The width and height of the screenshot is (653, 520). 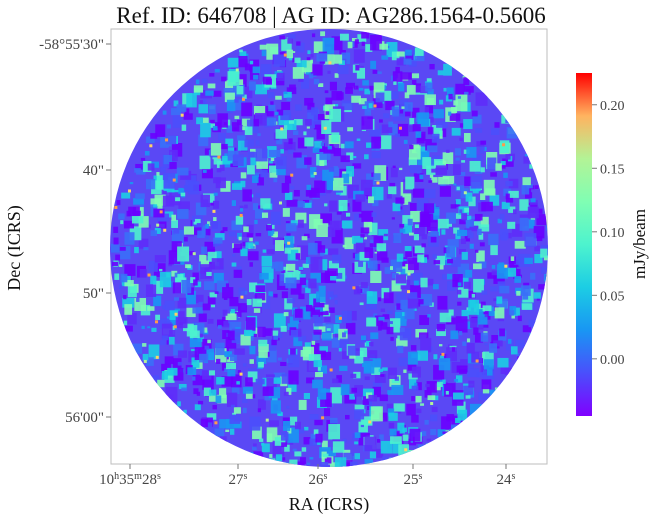 I want to click on colorbar-tick-label: 0.10, so click(x=612, y=233).